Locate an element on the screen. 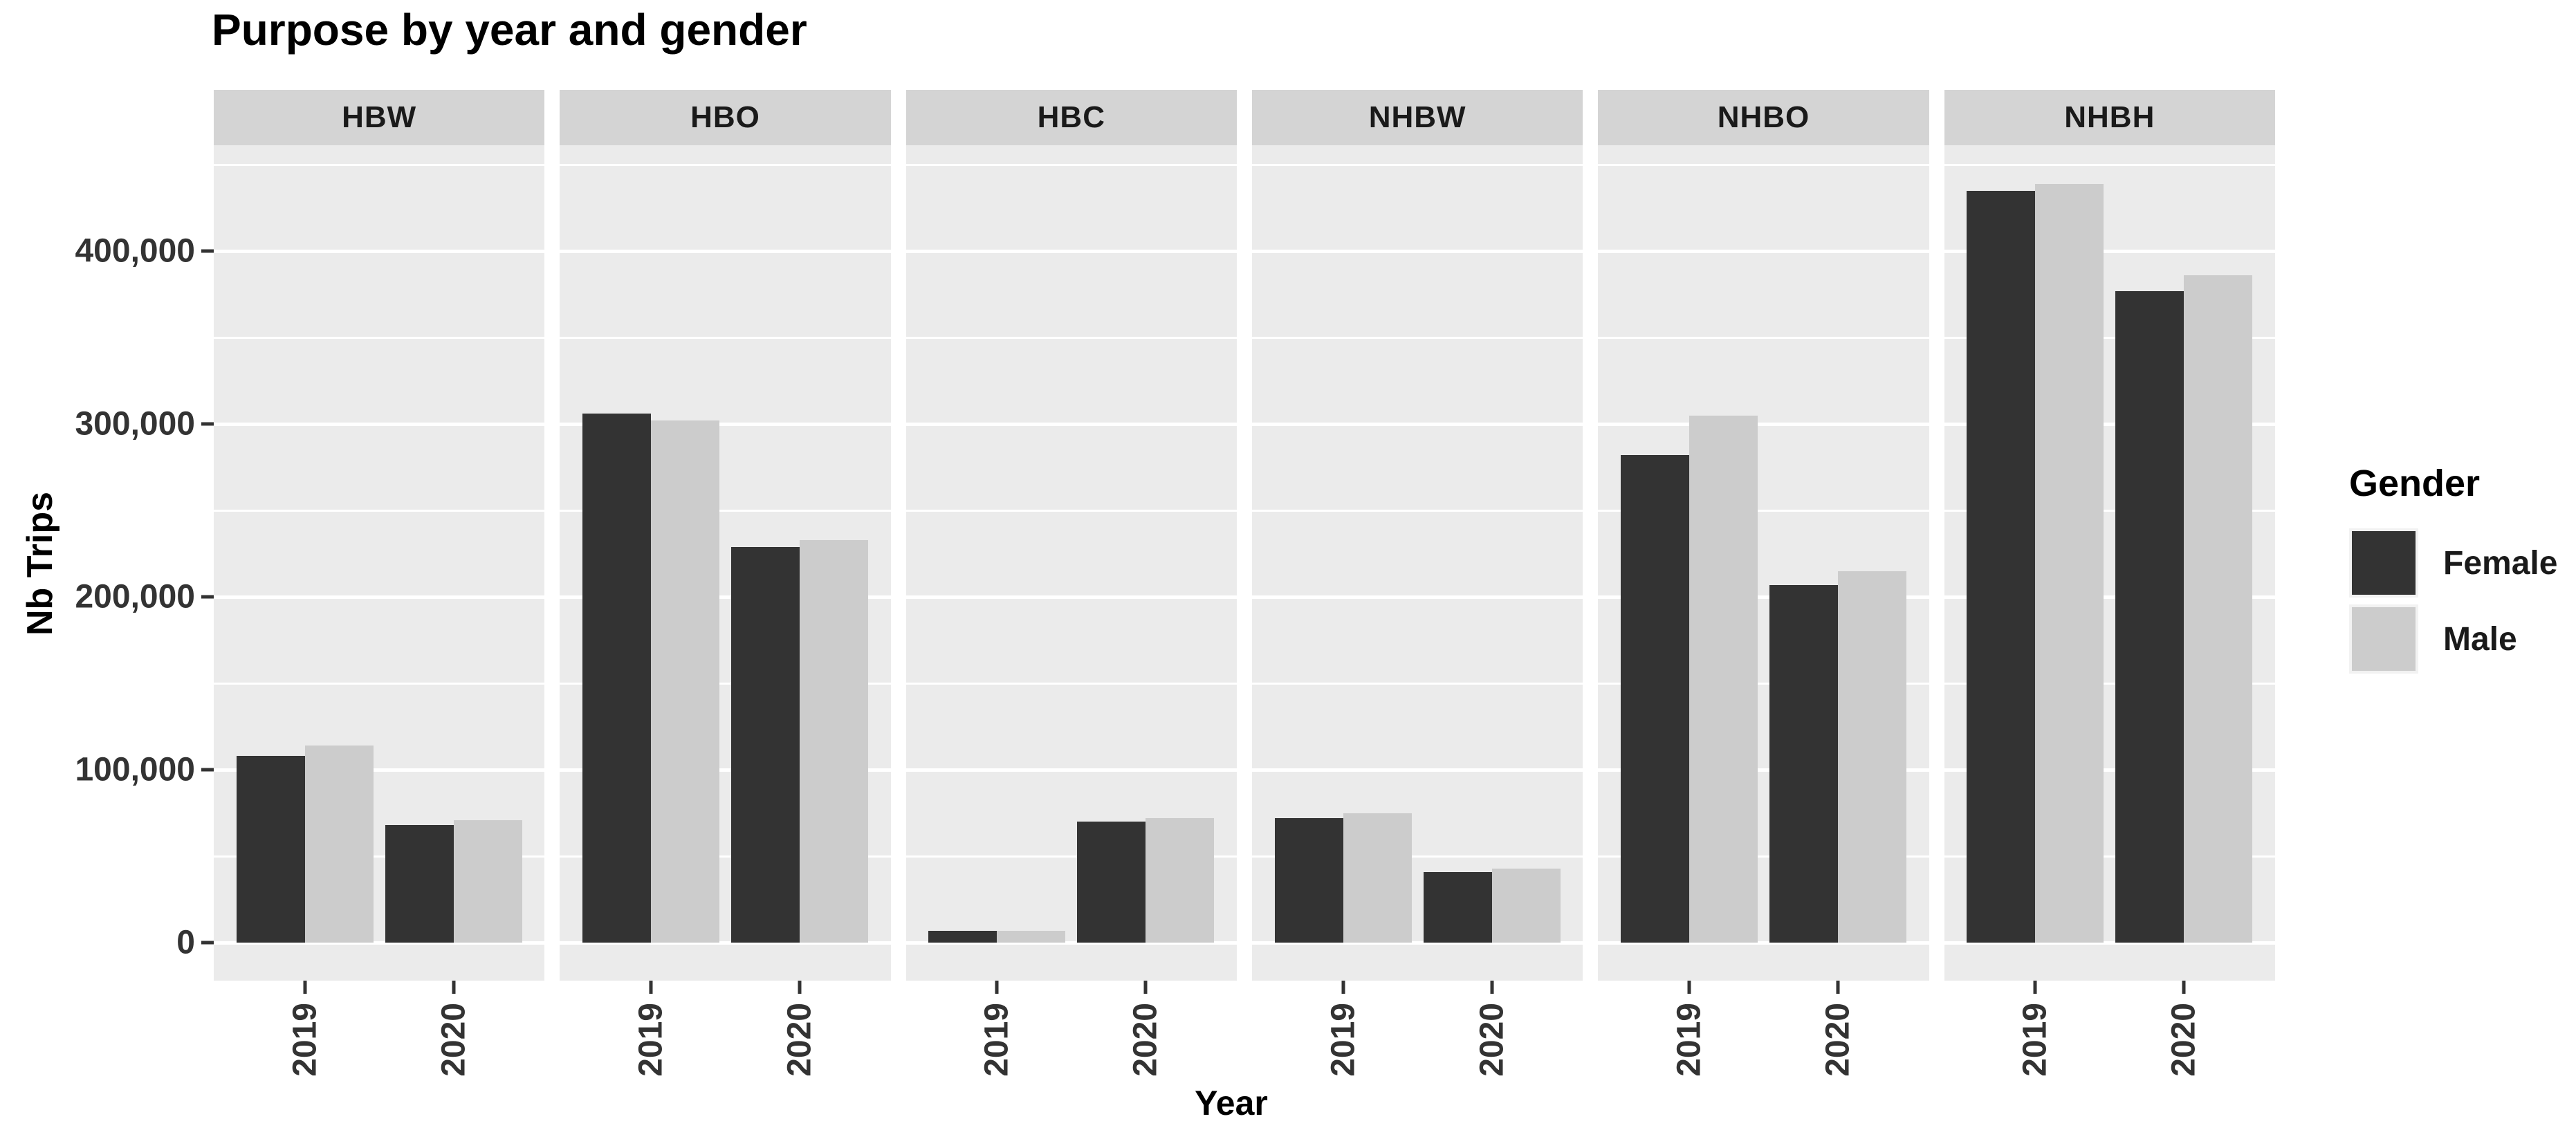 The width and height of the screenshot is (2576, 1148). x-axis-title: Year is located at coordinates (1231, 1103).